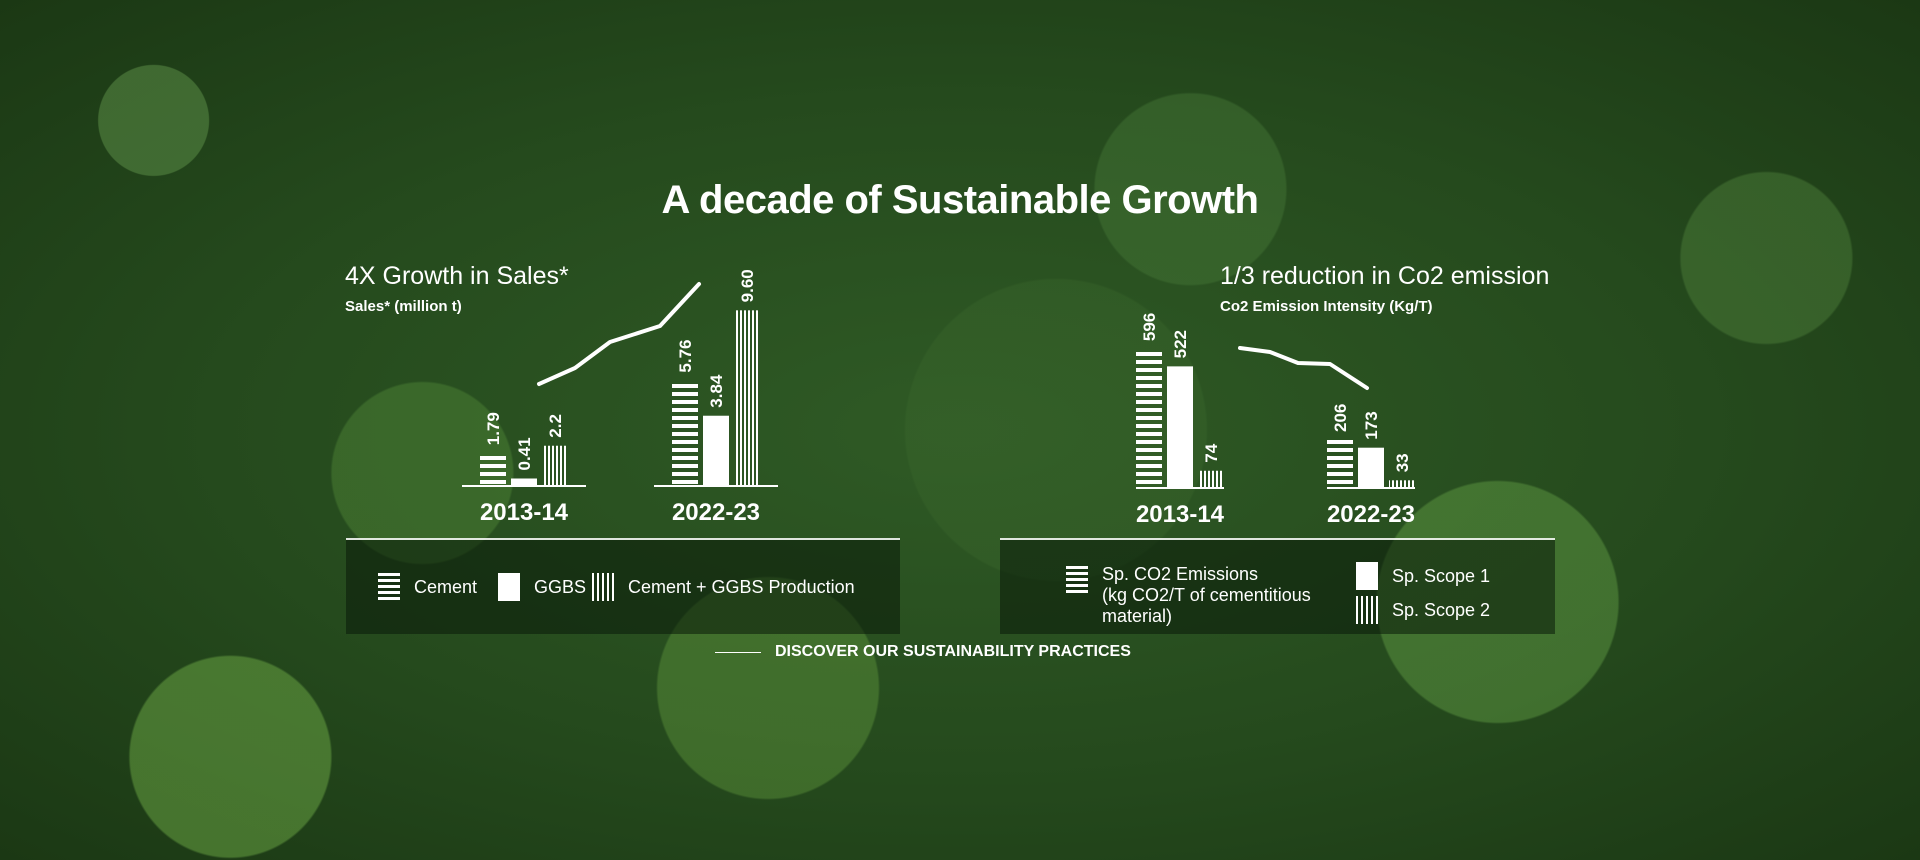  What do you see at coordinates (1441, 609) in the screenshot?
I see `legend-scope2-label: Sp. Scope 2` at bounding box center [1441, 609].